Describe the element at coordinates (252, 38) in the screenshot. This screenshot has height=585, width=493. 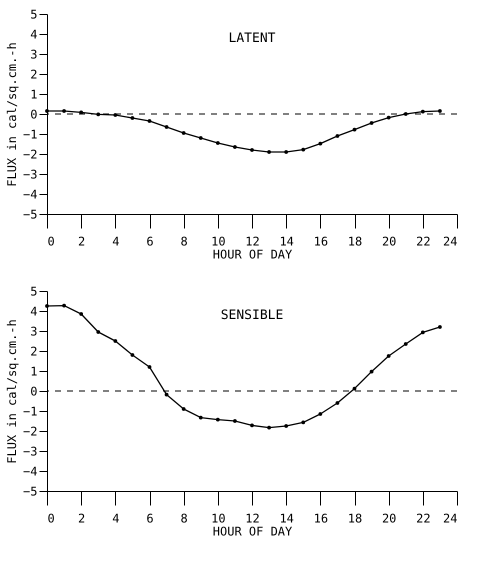
I see `text: LATENT` at that location.